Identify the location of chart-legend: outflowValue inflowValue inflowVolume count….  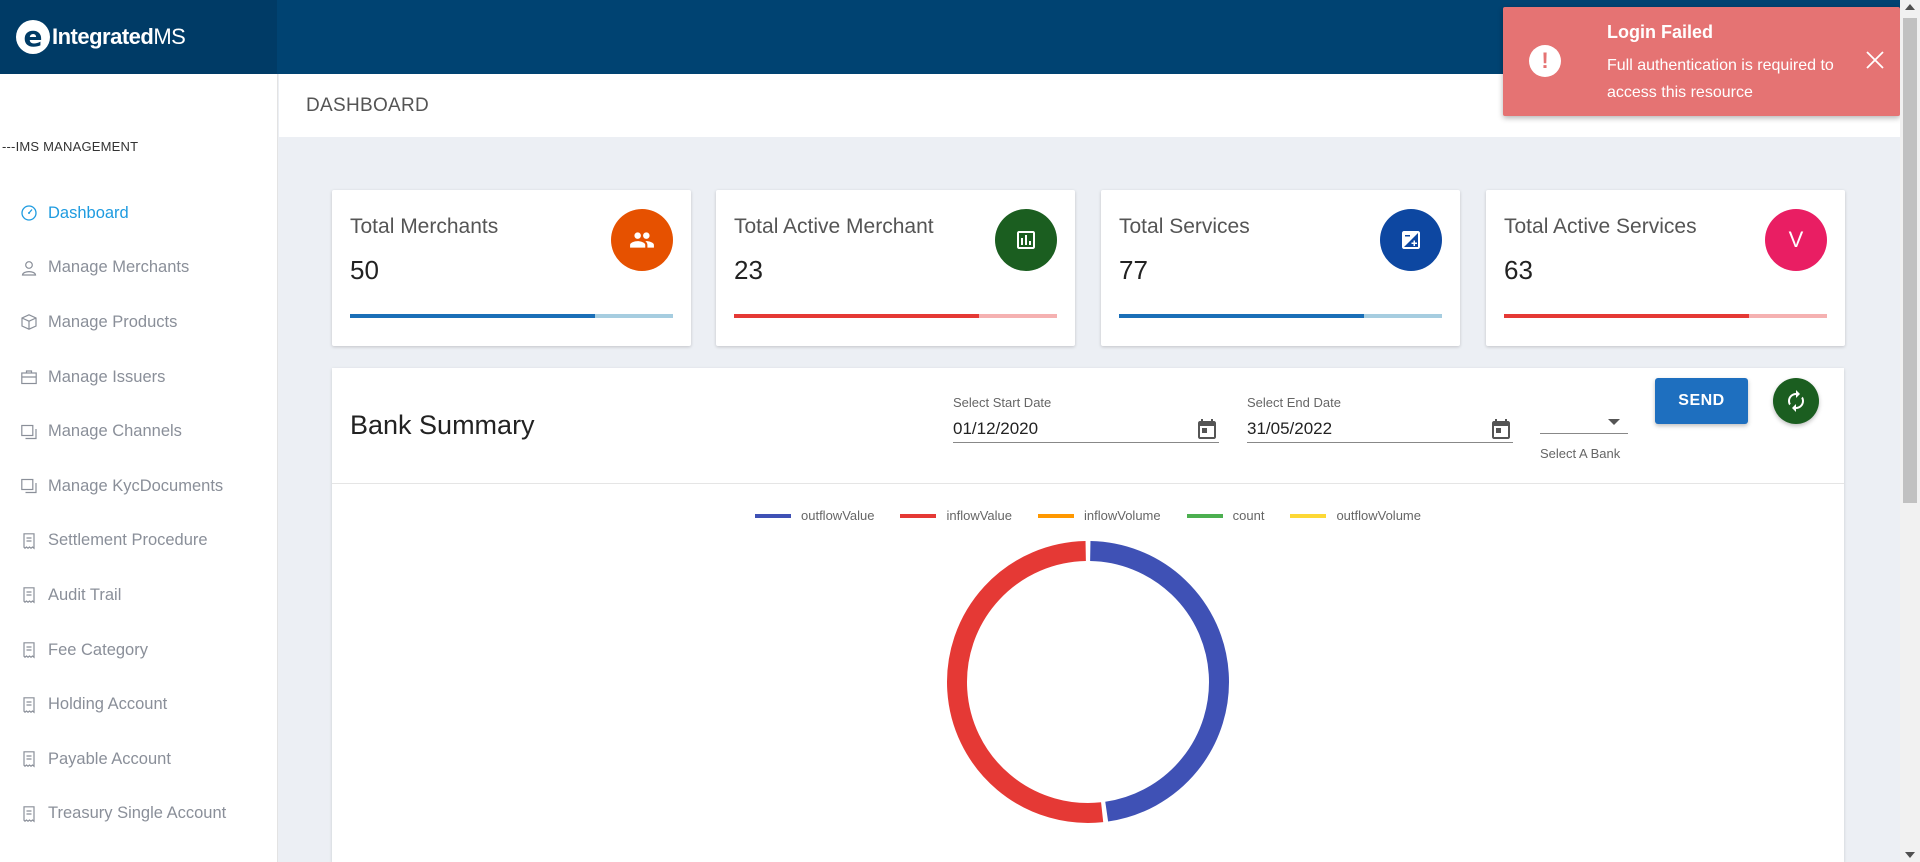
(1088, 515).